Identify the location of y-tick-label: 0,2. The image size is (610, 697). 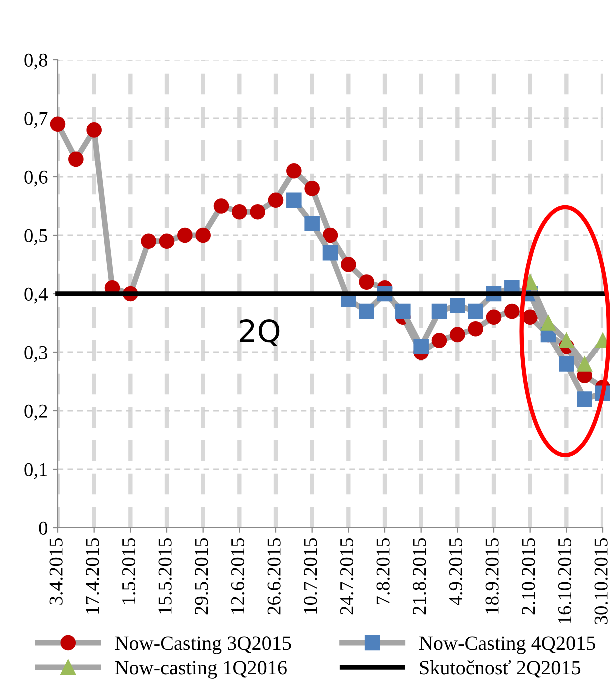
(36, 412).